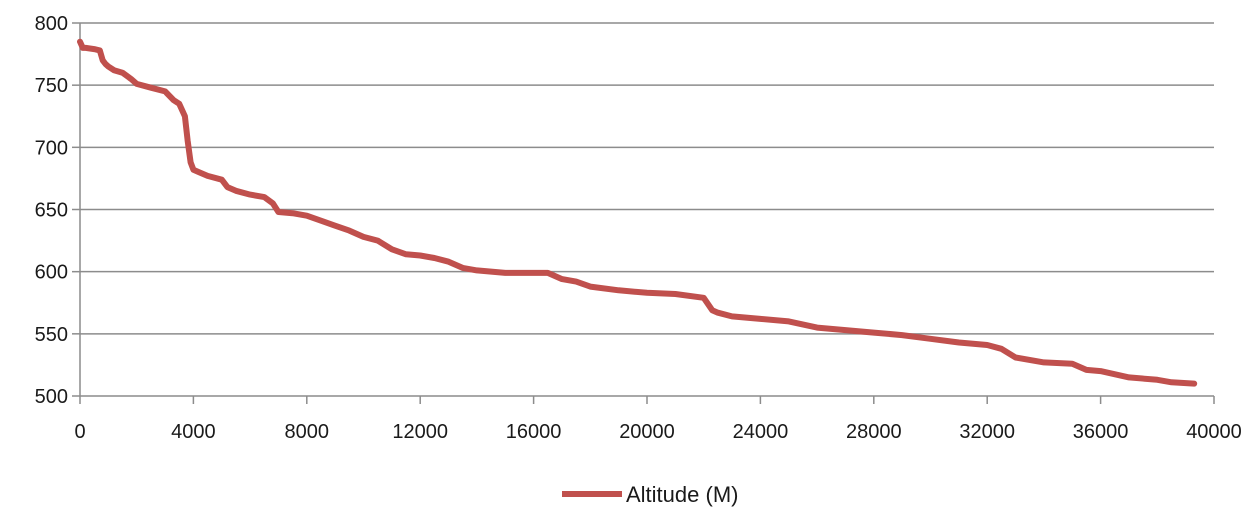 Image resolution: width=1254 pixels, height=511 pixels. What do you see at coordinates (1101, 432) in the screenshot?
I see `x-tick-label: 36000` at bounding box center [1101, 432].